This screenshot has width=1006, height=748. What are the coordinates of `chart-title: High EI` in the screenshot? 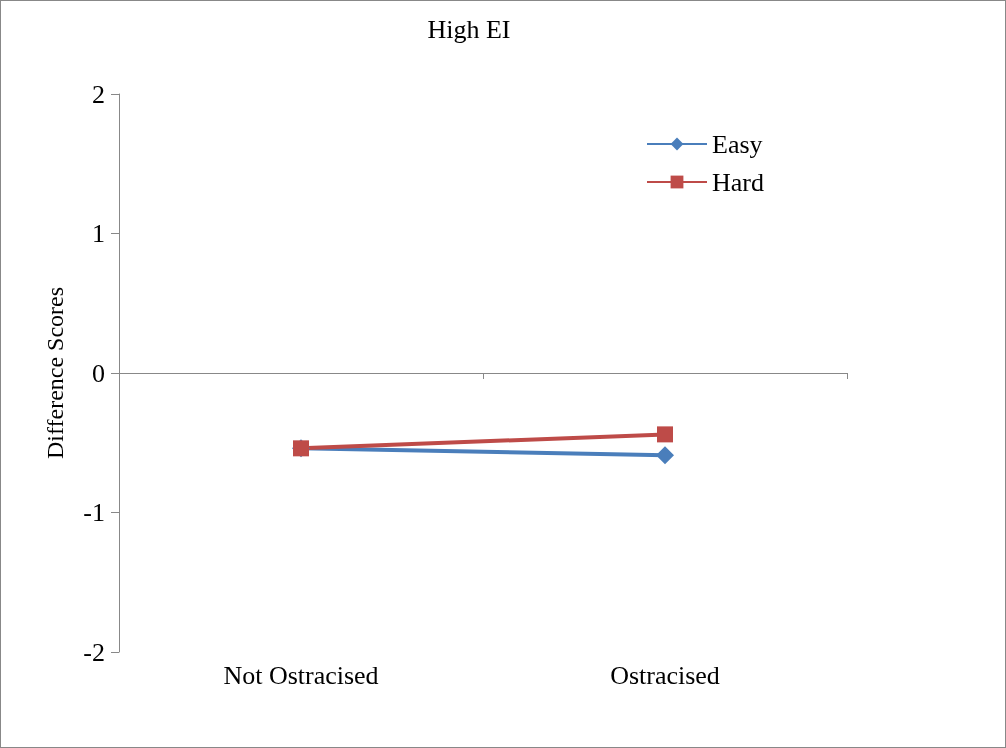 It's located at (469, 29).